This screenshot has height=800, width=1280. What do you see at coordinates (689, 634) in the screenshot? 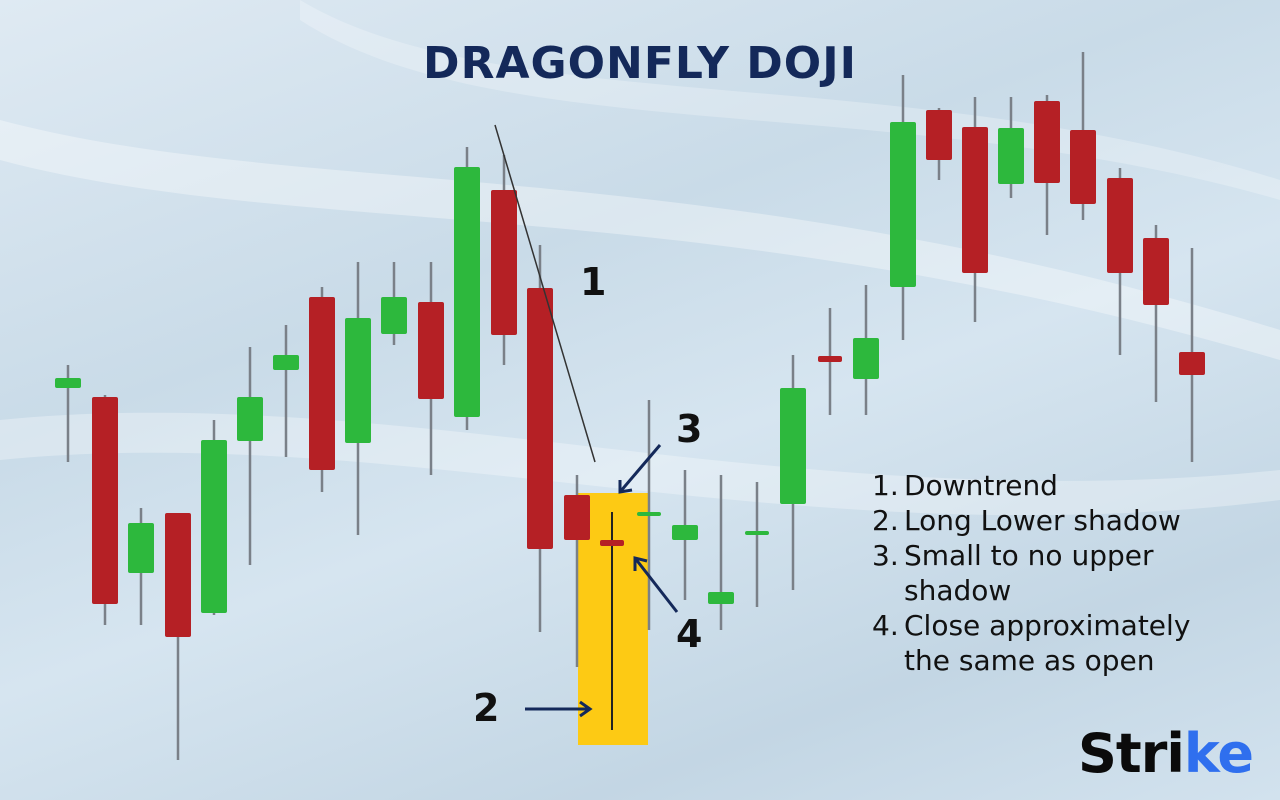
I see `marker-4: 4` at bounding box center [689, 634].